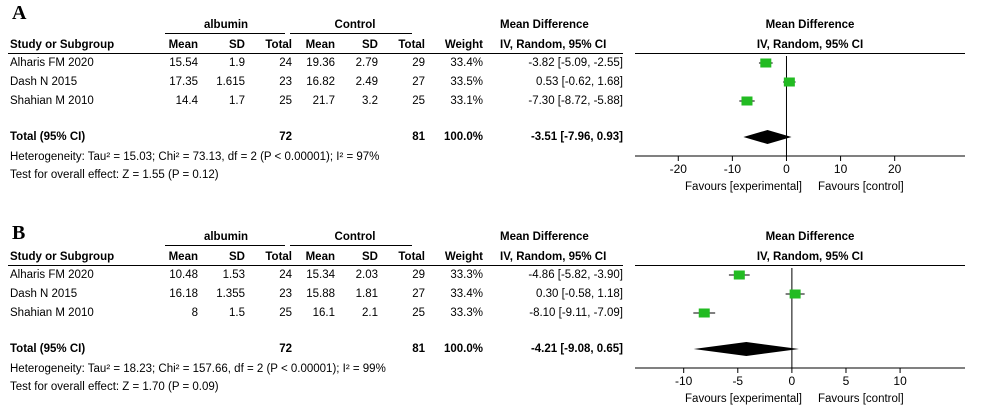  I want to click on study-total-2: 25, so click(418, 313).